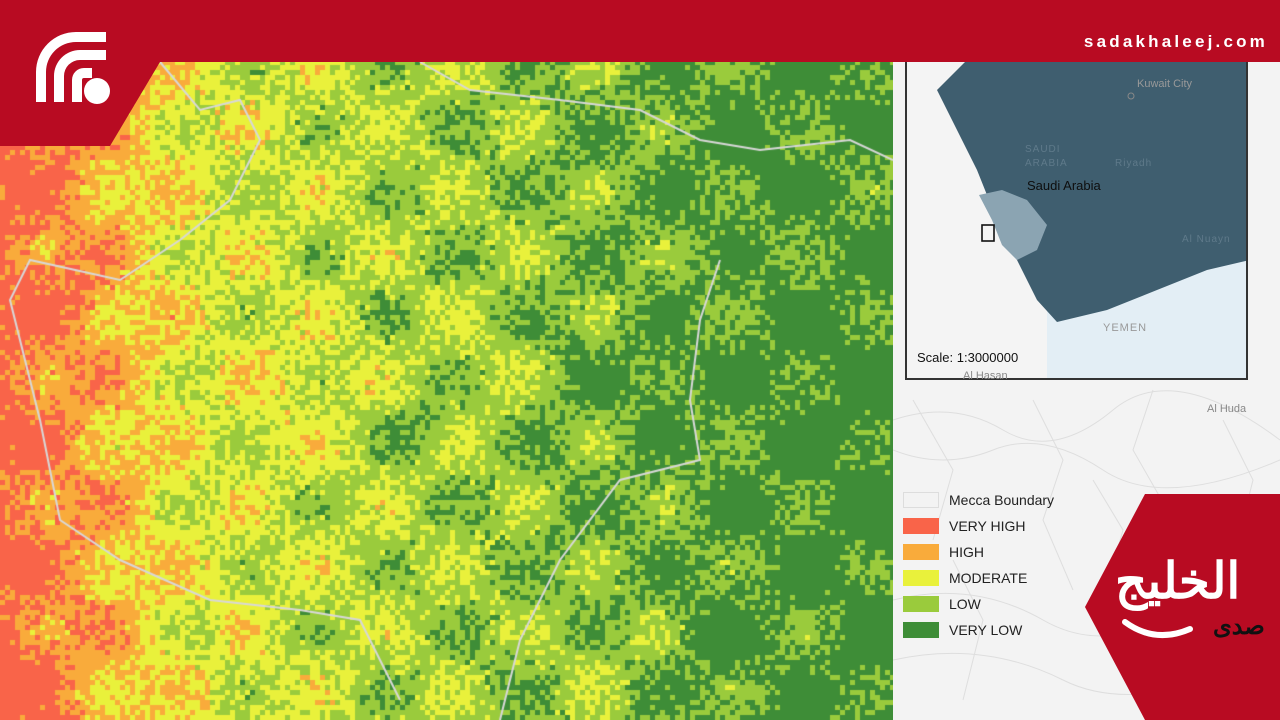 This screenshot has height=720, width=1280. I want to click on legend-swatch-high, so click(921, 552).